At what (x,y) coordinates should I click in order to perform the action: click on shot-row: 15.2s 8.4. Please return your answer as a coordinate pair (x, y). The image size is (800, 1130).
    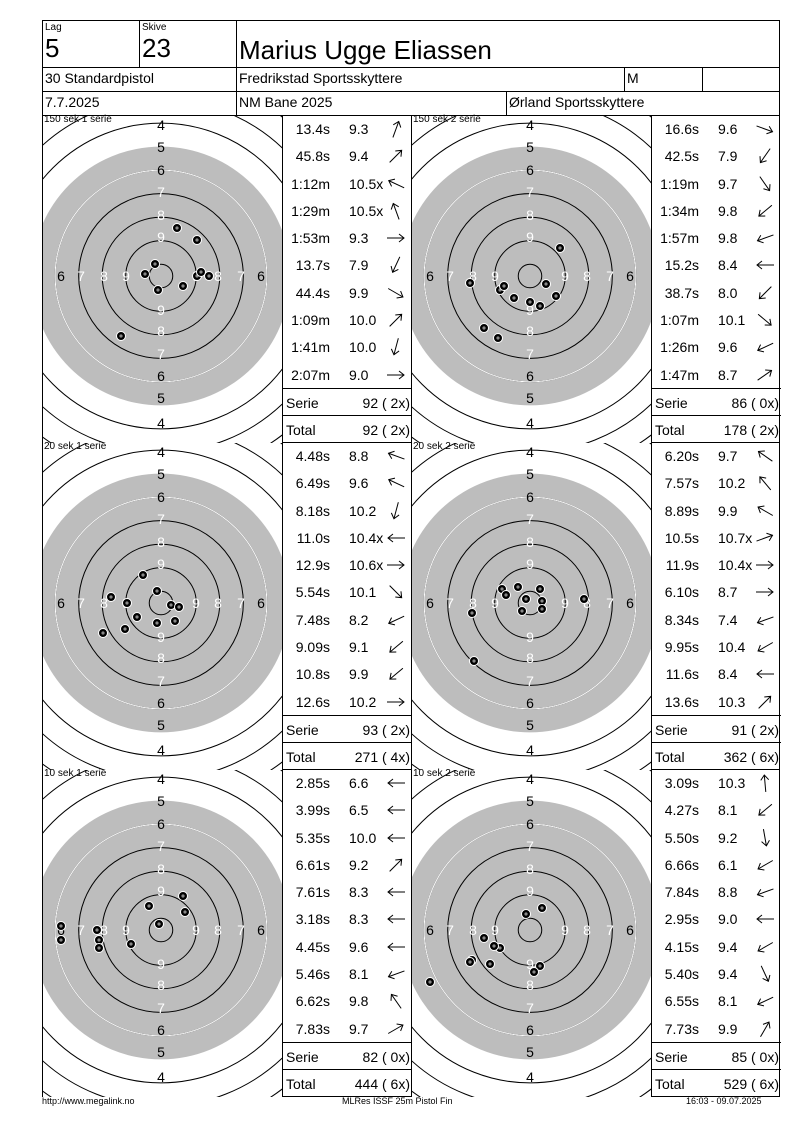
    Looking at the image, I should click on (716, 265).